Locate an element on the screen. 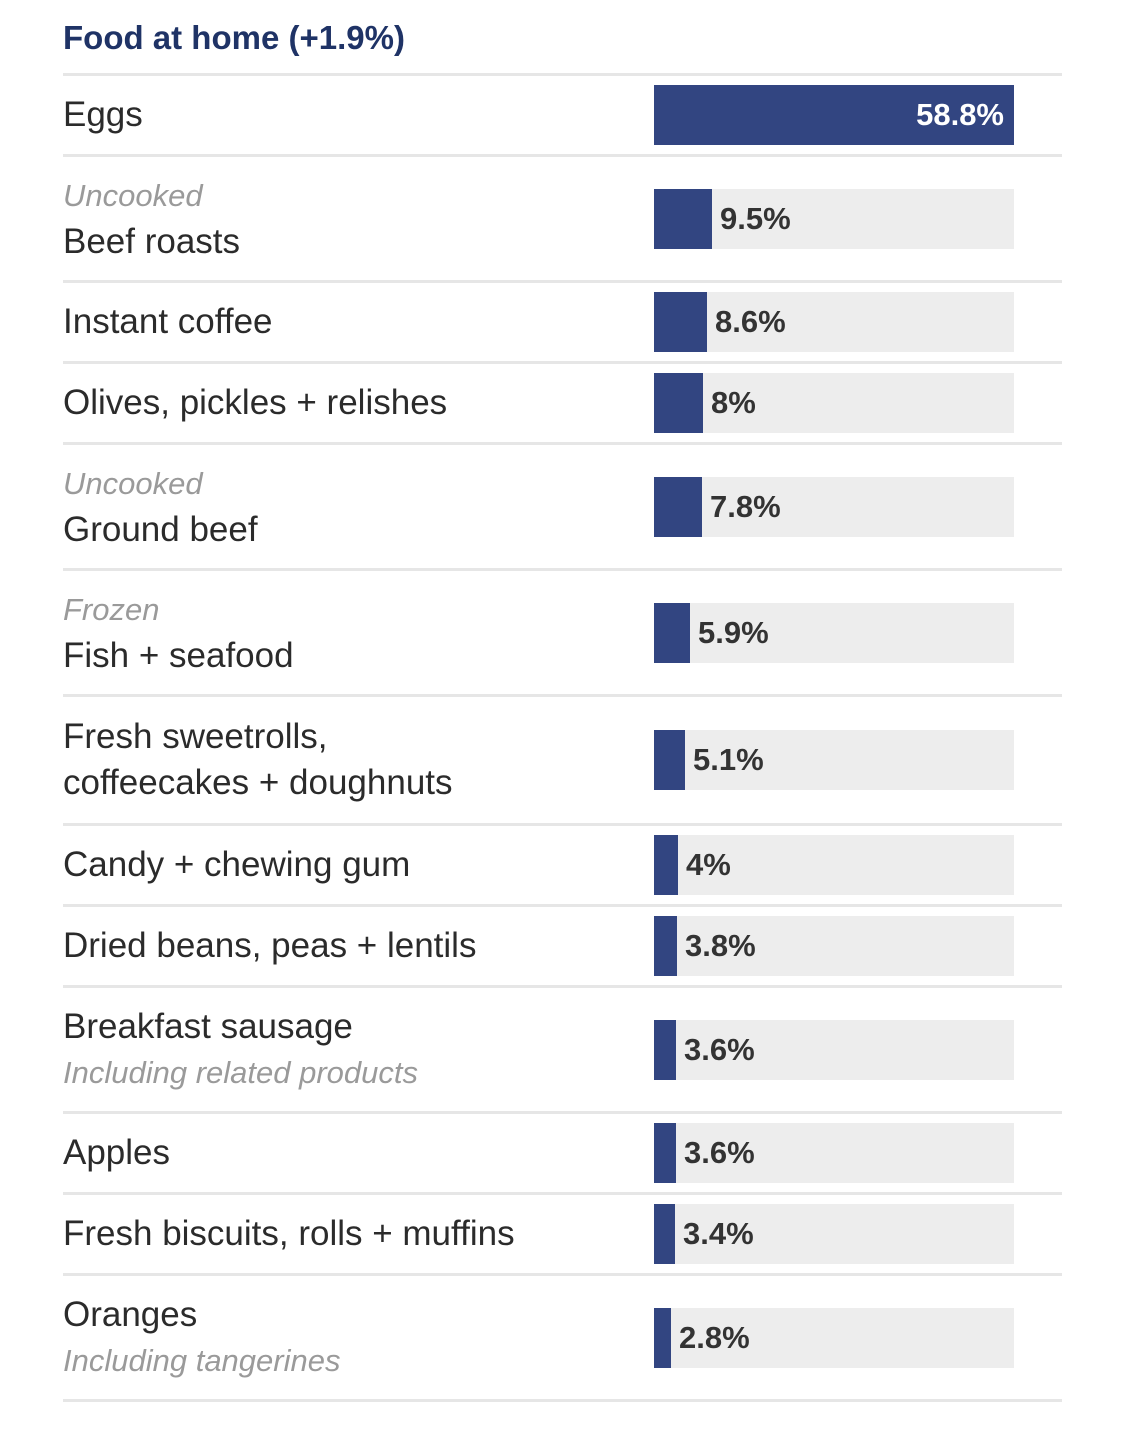 The height and width of the screenshot is (1450, 1125). table-row: Candy + chewing gum 4% is located at coordinates (562, 866).